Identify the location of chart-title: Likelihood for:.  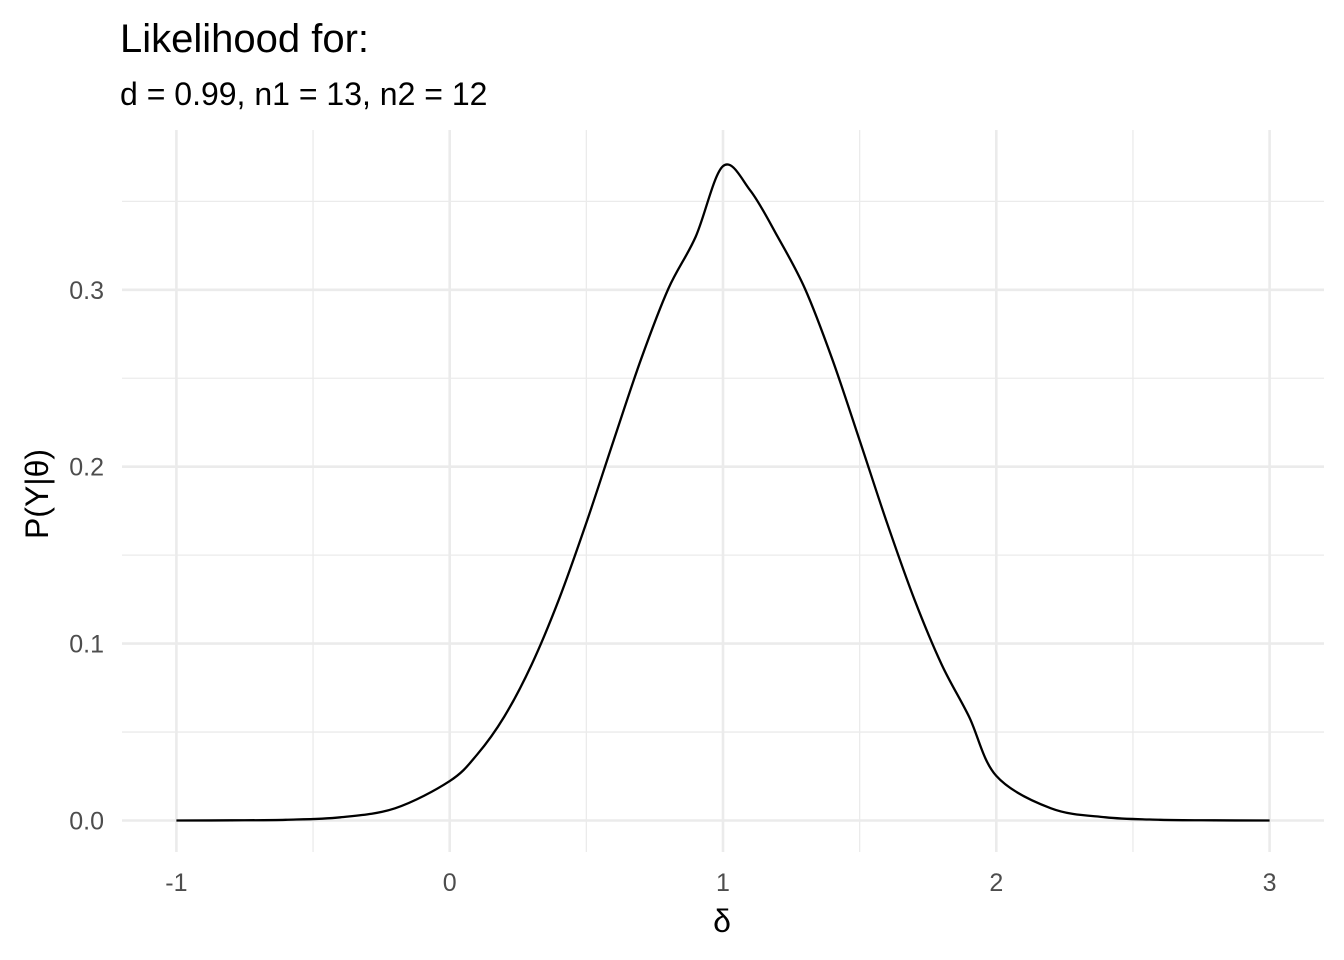
(244, 39).